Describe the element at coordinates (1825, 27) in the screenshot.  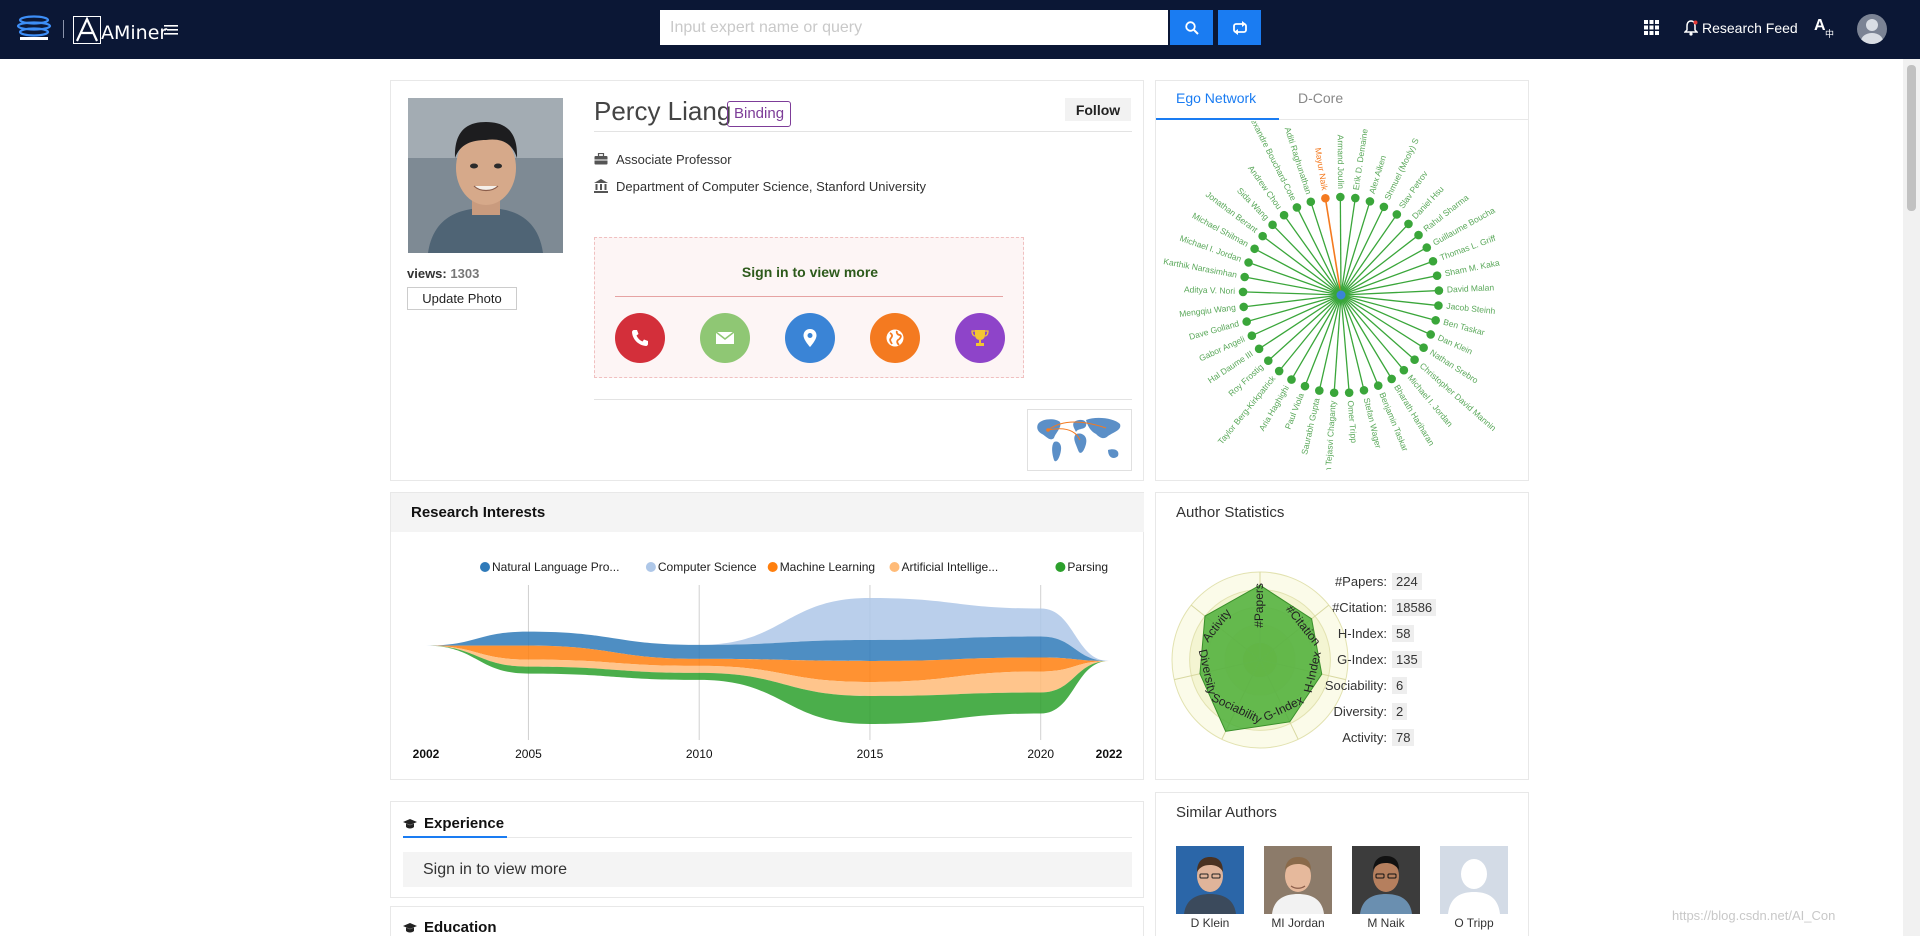
I see `language-icon: A 中` at that location.